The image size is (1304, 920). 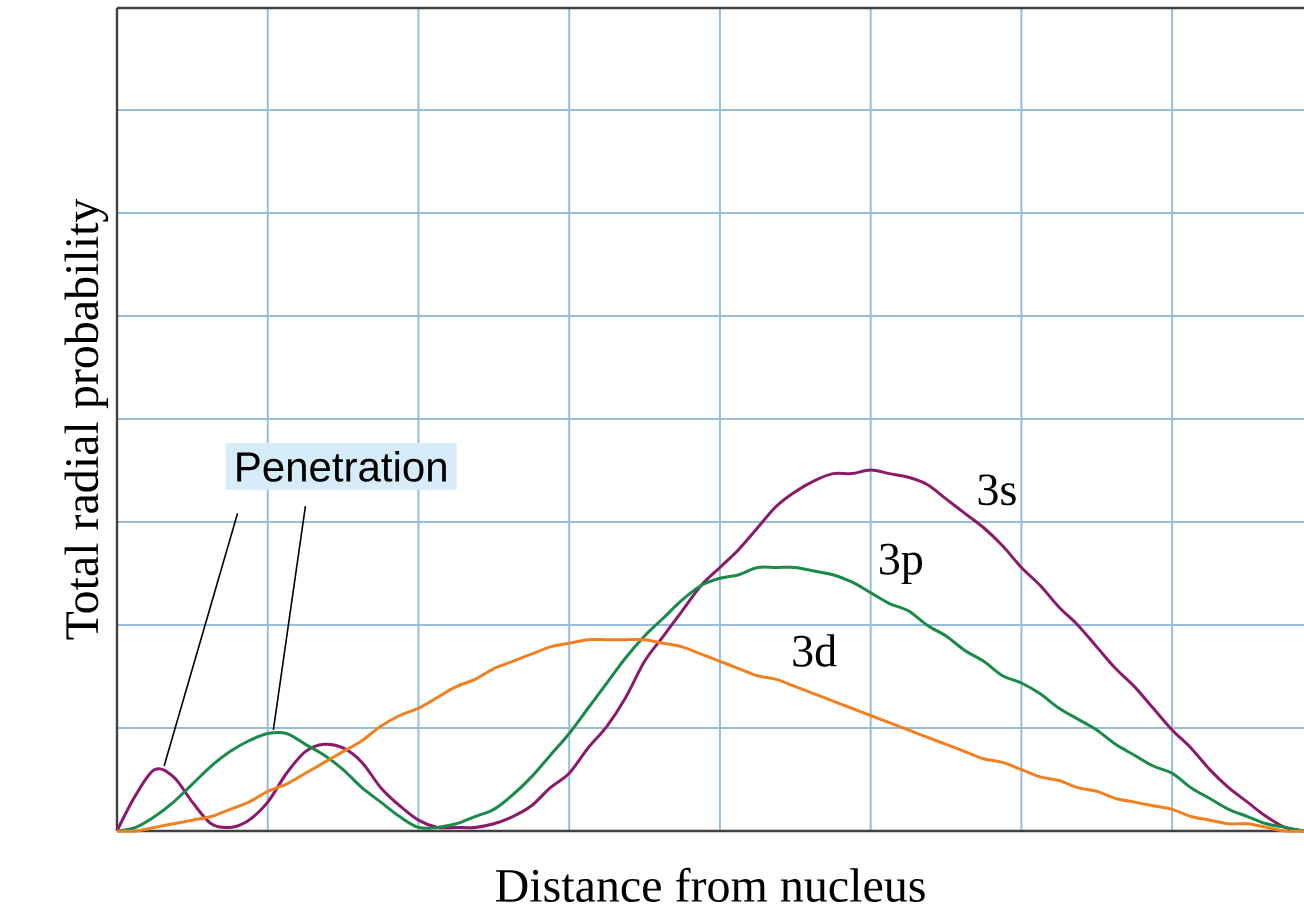 I want to click on series-label: 3p, so click(x=901, y=563).